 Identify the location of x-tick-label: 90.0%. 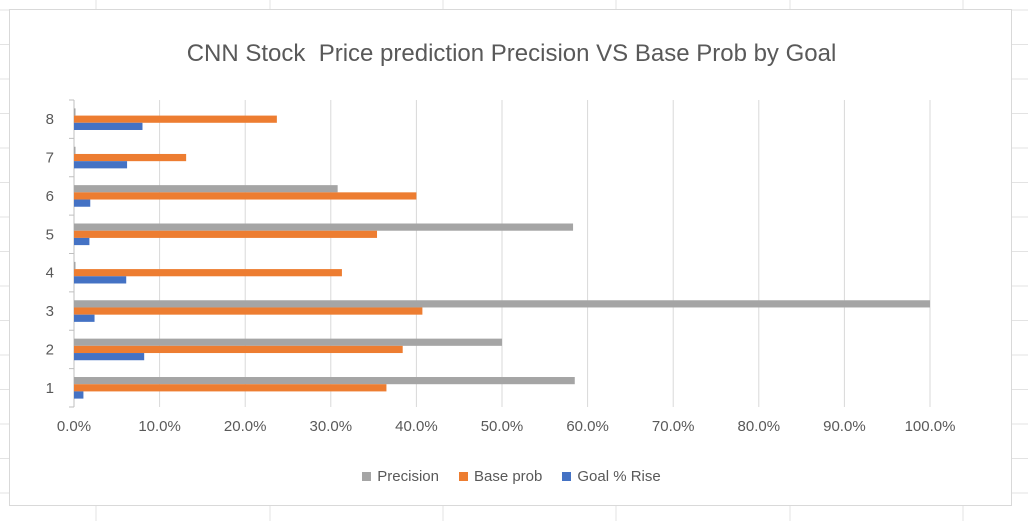
(844, 426).